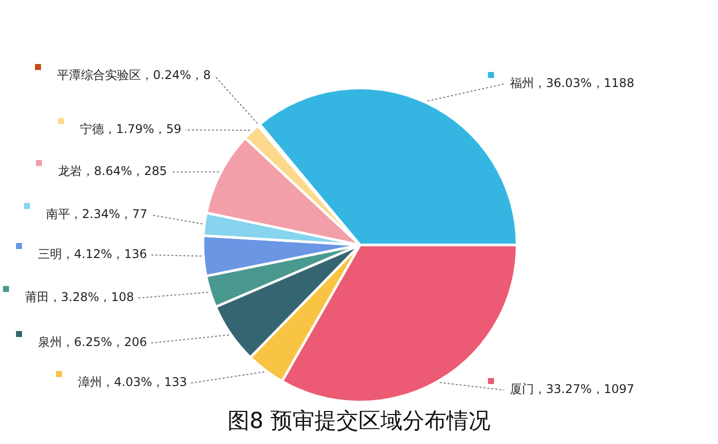 The image size is (718, 444). Describe the element at coordinates (143, 129) in the screenshot. I see `data-label: ，1.79%，59` at that location.